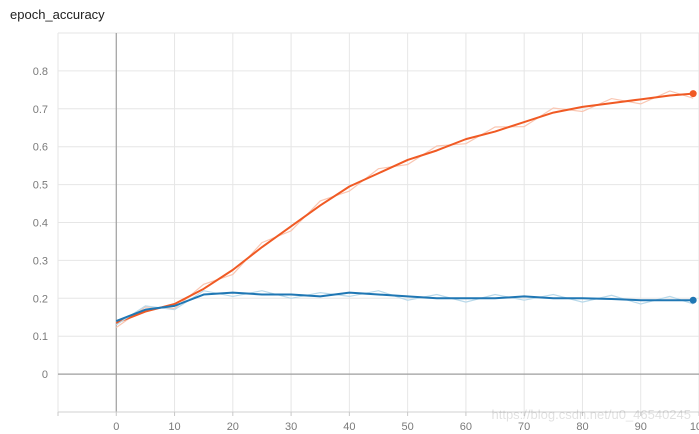  What do you see at coordinates (291, 427) in the screenshot?
I see `x-tick-label: 30` at bounding box center [291, 427].